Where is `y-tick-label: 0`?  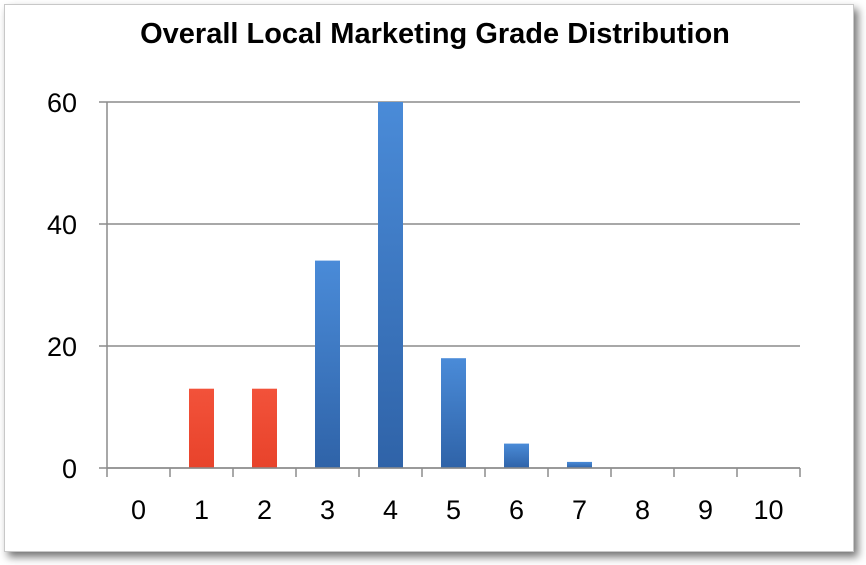 y-tick-label: 0 is located at coordinates (69, 469).